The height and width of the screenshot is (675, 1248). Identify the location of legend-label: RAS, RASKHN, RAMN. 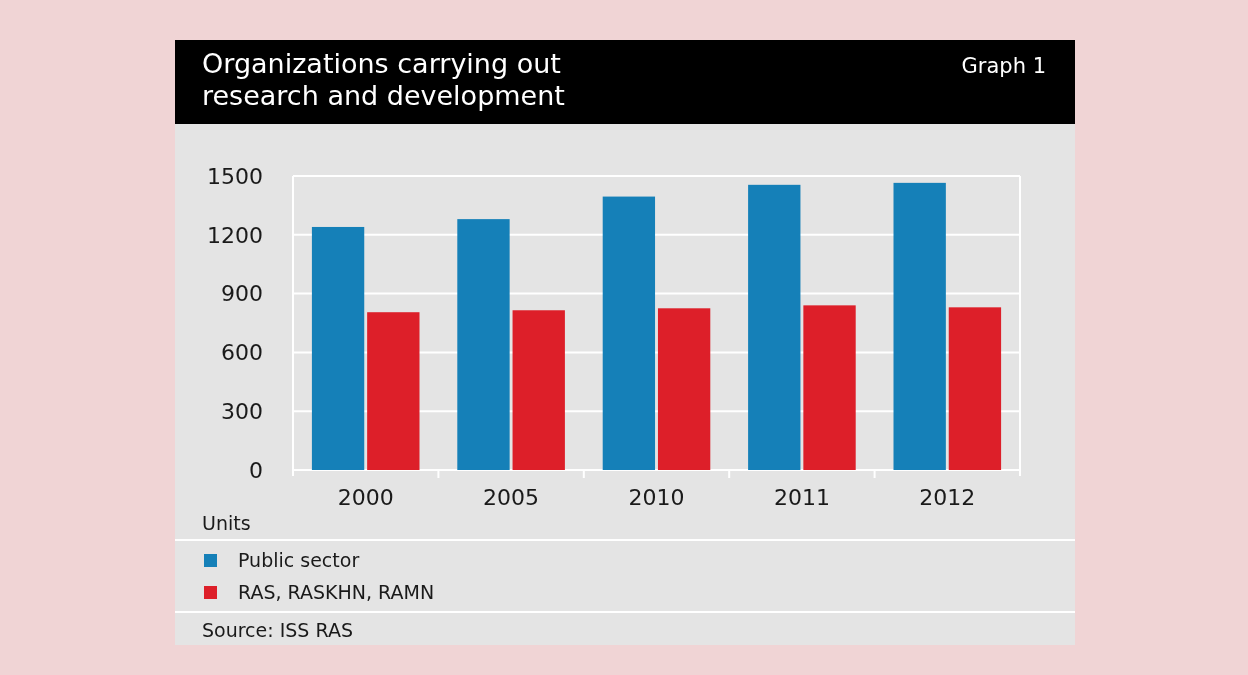
(336, 592).